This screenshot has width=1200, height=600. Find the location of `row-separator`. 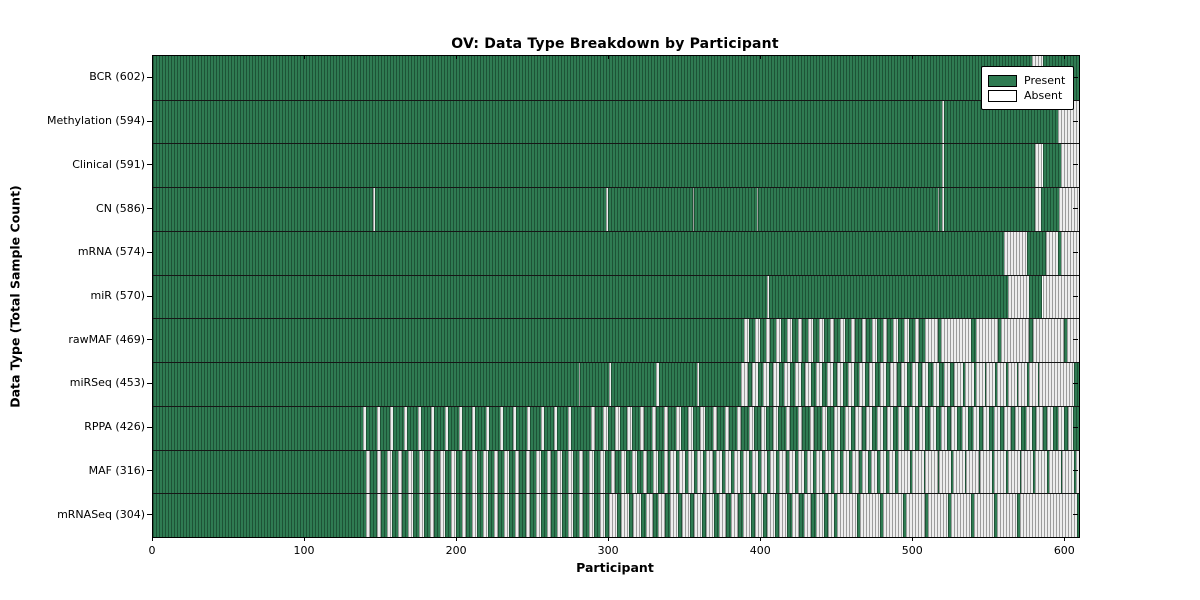

row-separator is located at coordinates (616, 144).